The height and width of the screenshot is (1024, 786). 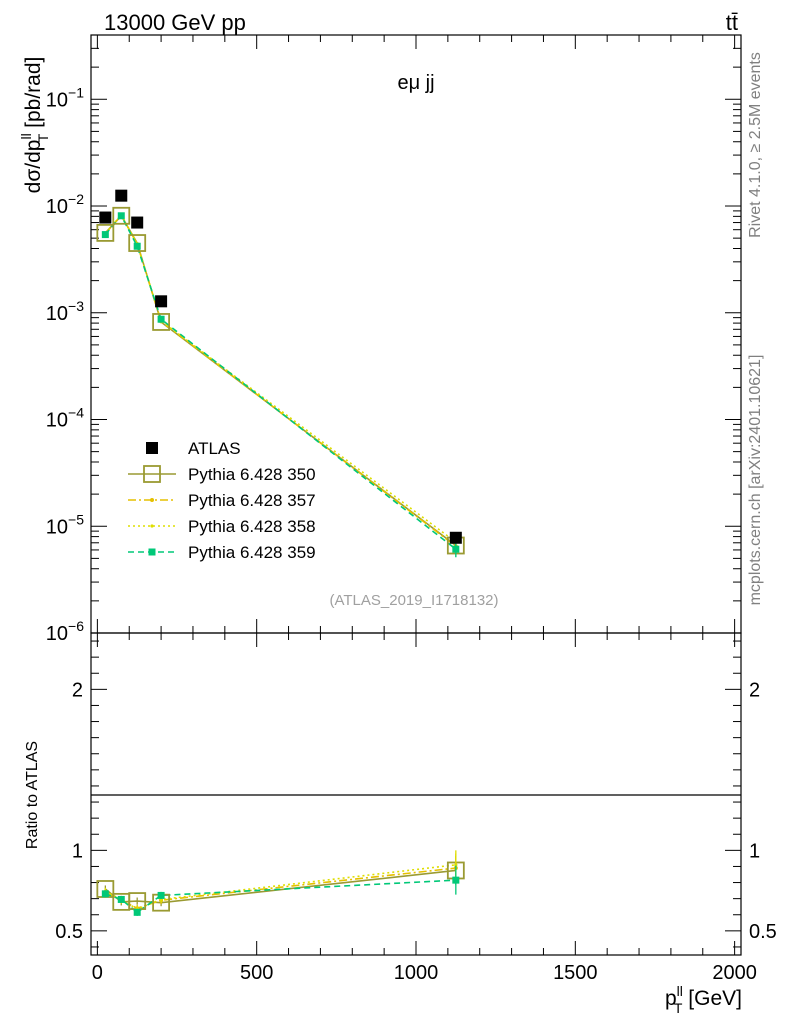 I want to click on main-annotation: eμ jj, so click(x=415, y=83).